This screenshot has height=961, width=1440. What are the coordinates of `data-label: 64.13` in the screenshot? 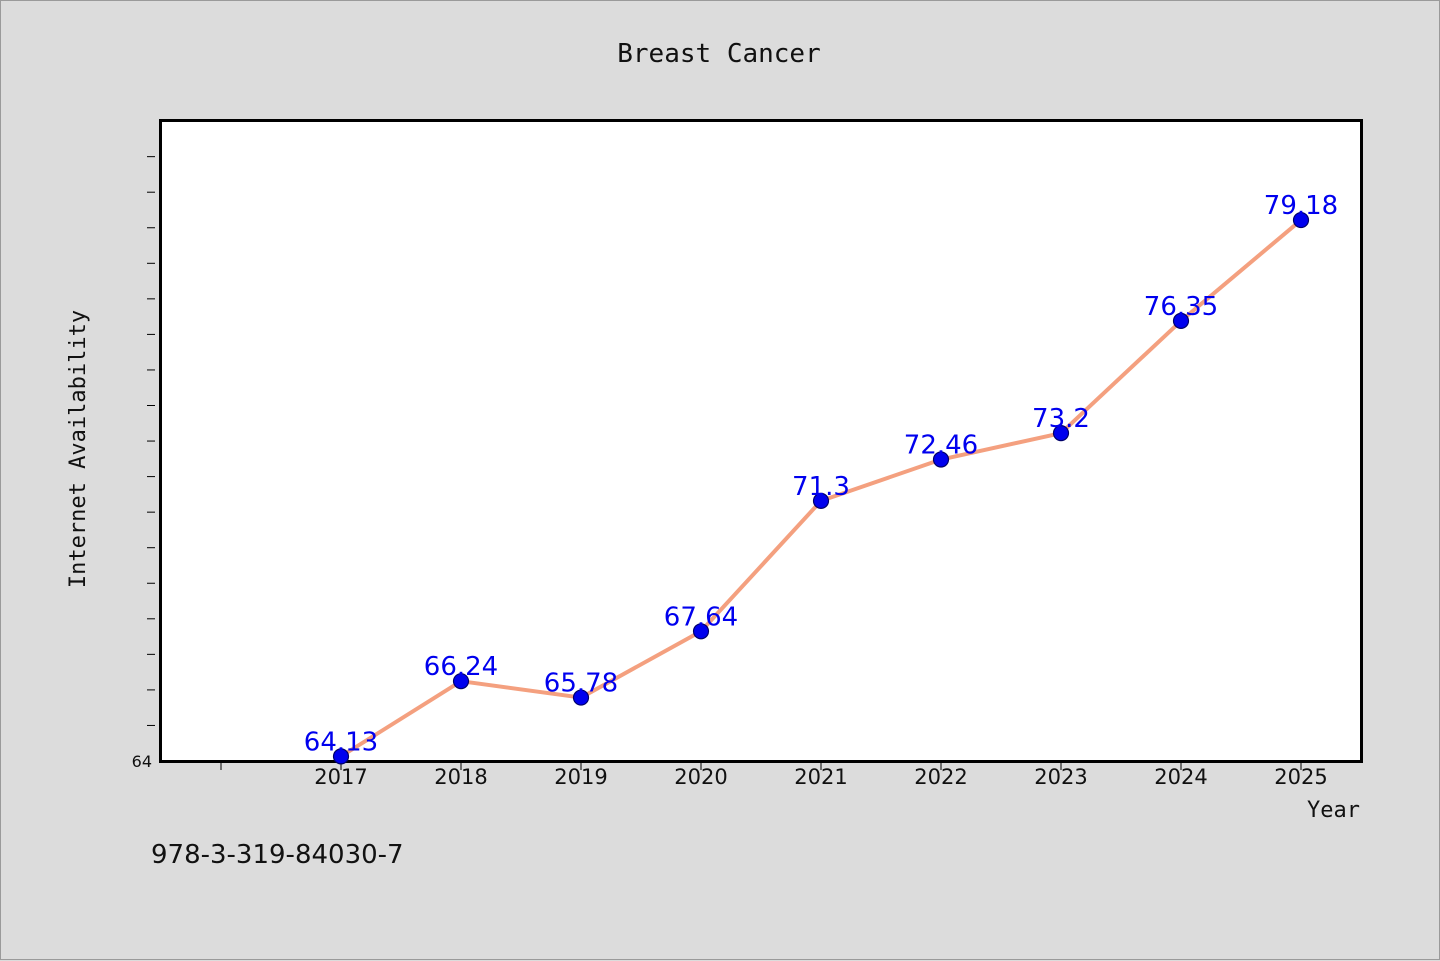 It's located at (341, 742).